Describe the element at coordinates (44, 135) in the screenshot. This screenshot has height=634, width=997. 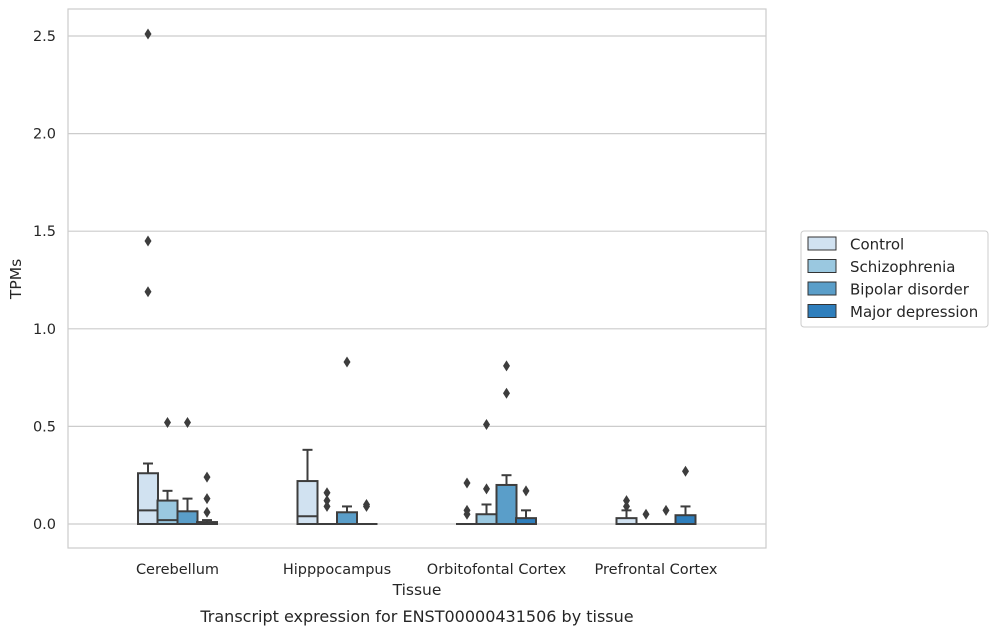
I see `y-tick-label: 2.0` at that location.